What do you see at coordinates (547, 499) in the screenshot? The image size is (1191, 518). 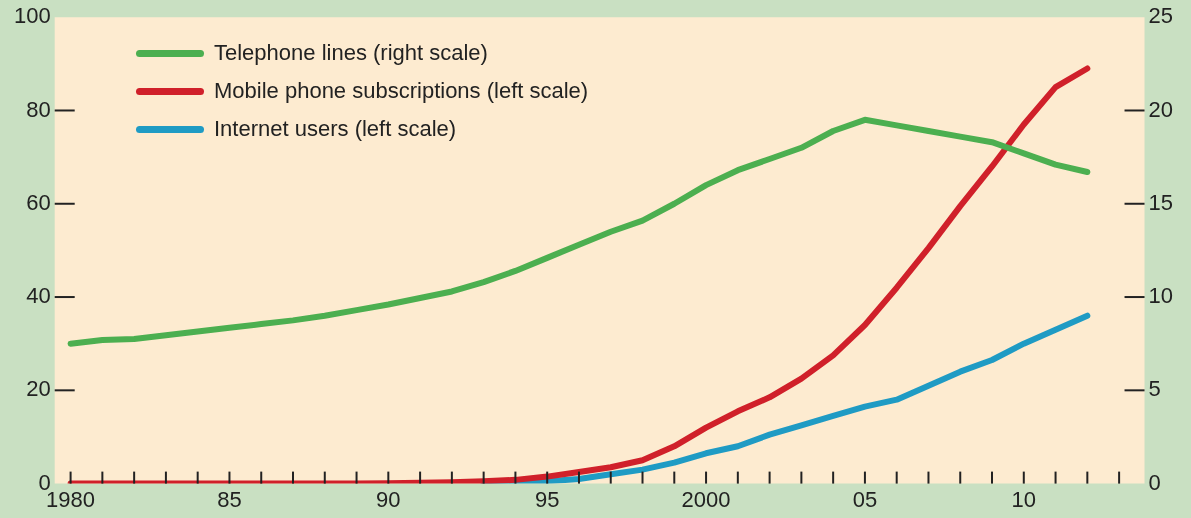 I see `x-tick-label: 95` at bounding box center [547, 499].